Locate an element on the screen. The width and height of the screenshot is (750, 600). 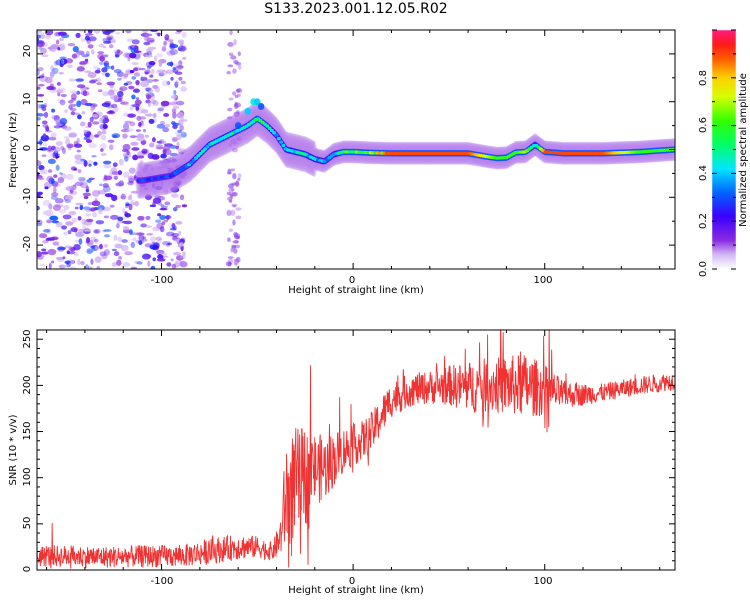
snr-xtick-label: -100 is located at coordinates (162, 581).